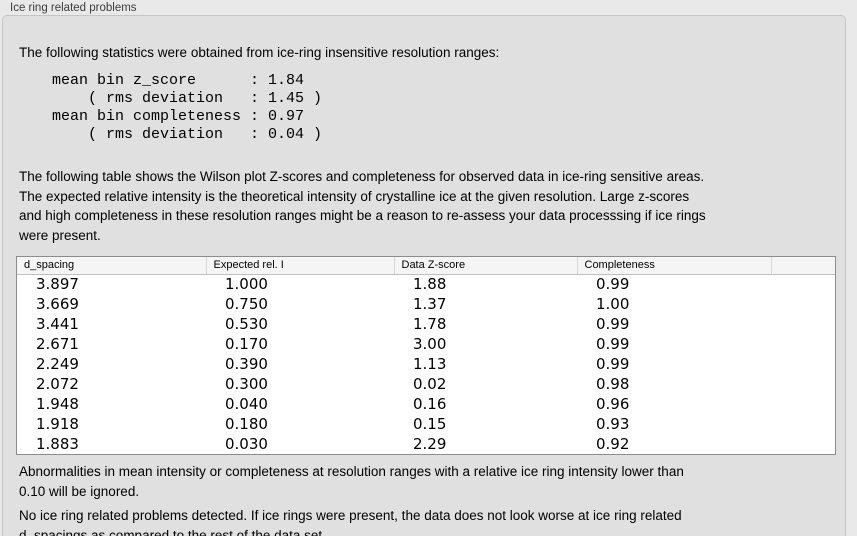 This screenshot has width=857, height=536. What do you see at coordinates (111, 364) in the screenshot?
I see `table-cell: 2.249` at bounding box center [111, 364].